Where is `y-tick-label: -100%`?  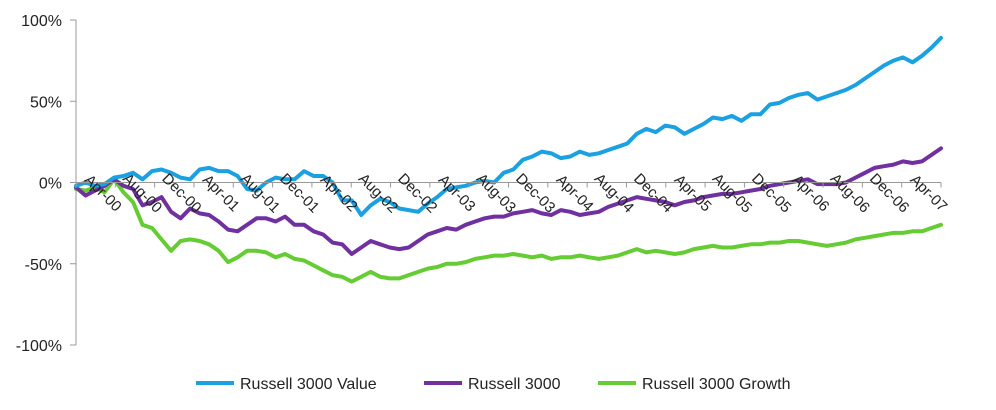
y-tick-label: -100% is located at coordinates (39, 346).